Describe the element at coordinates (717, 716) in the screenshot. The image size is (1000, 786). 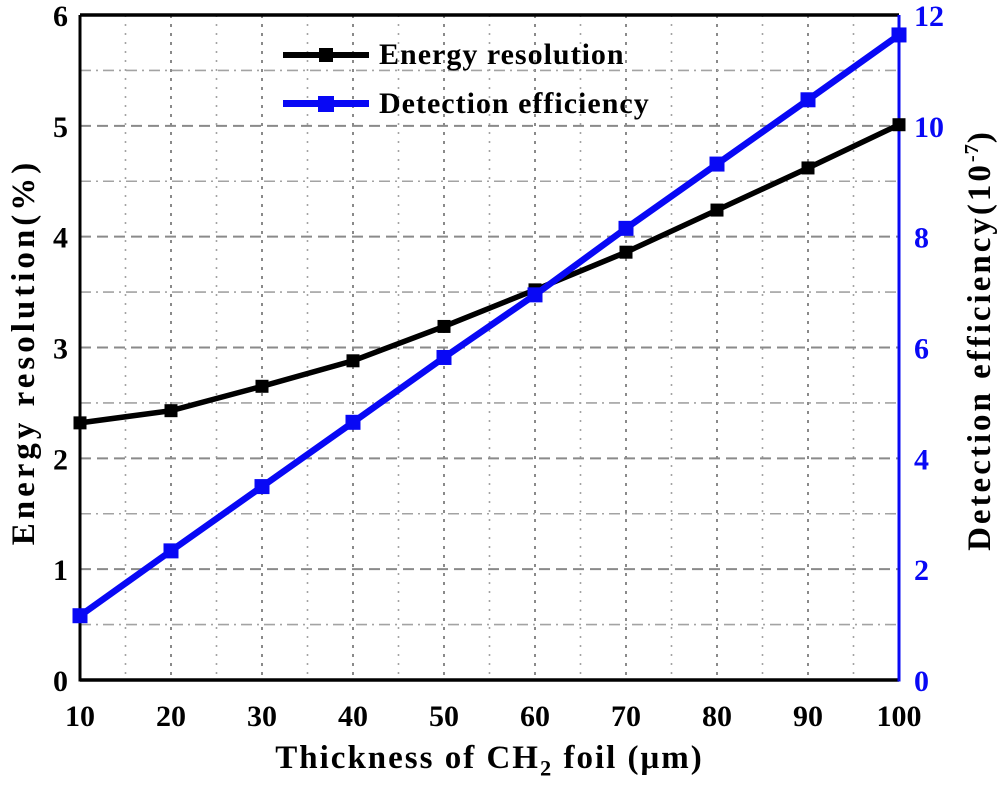
I see `x-axis-tick-label: 80` at that location.